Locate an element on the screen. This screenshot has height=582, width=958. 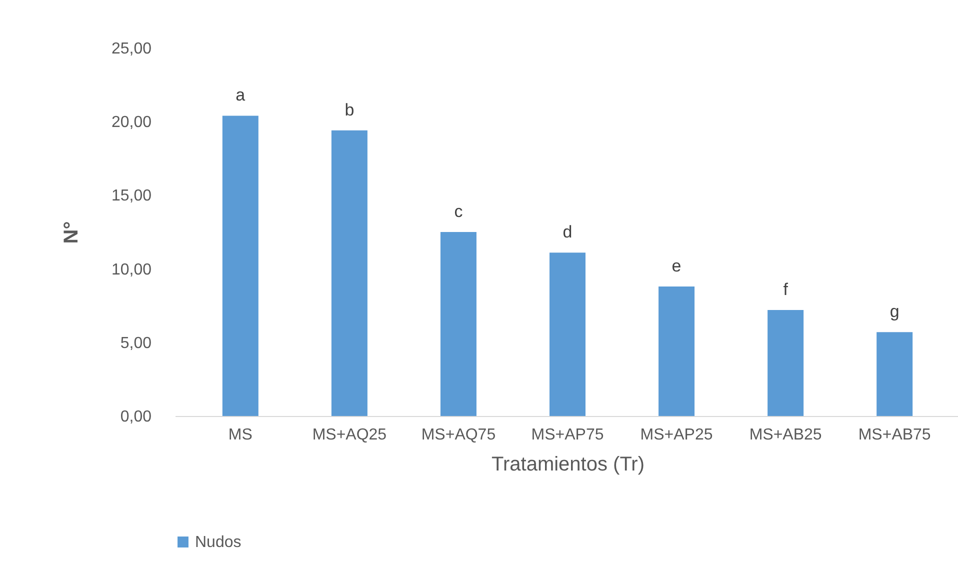
y-tick-label: 5,00 is located at coordinates (136, 343).